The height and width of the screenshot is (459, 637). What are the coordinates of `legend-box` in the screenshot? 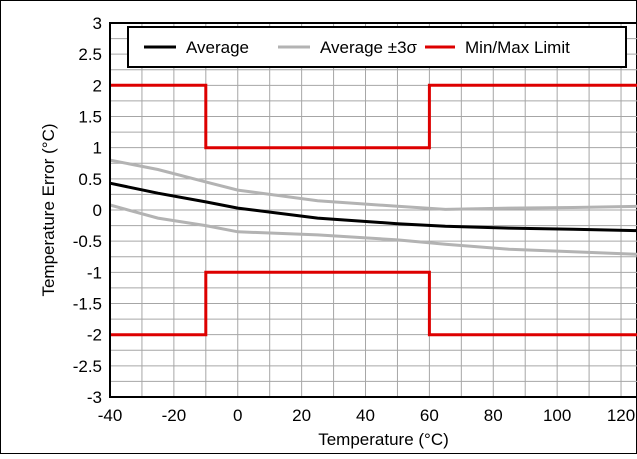 It's located at (377, 47).